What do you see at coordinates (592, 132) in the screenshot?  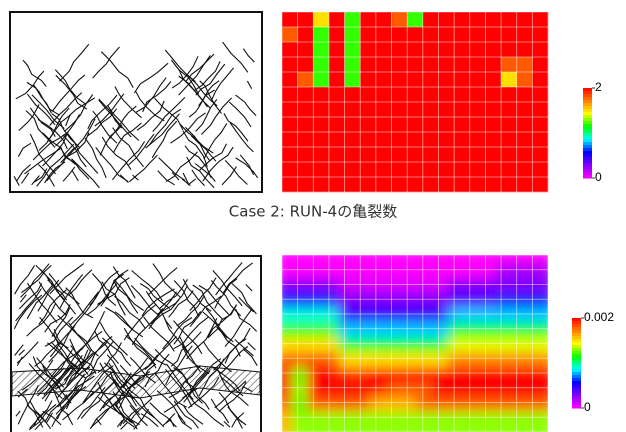 I see `colorbar: 20` at bounding box center [592, 132].